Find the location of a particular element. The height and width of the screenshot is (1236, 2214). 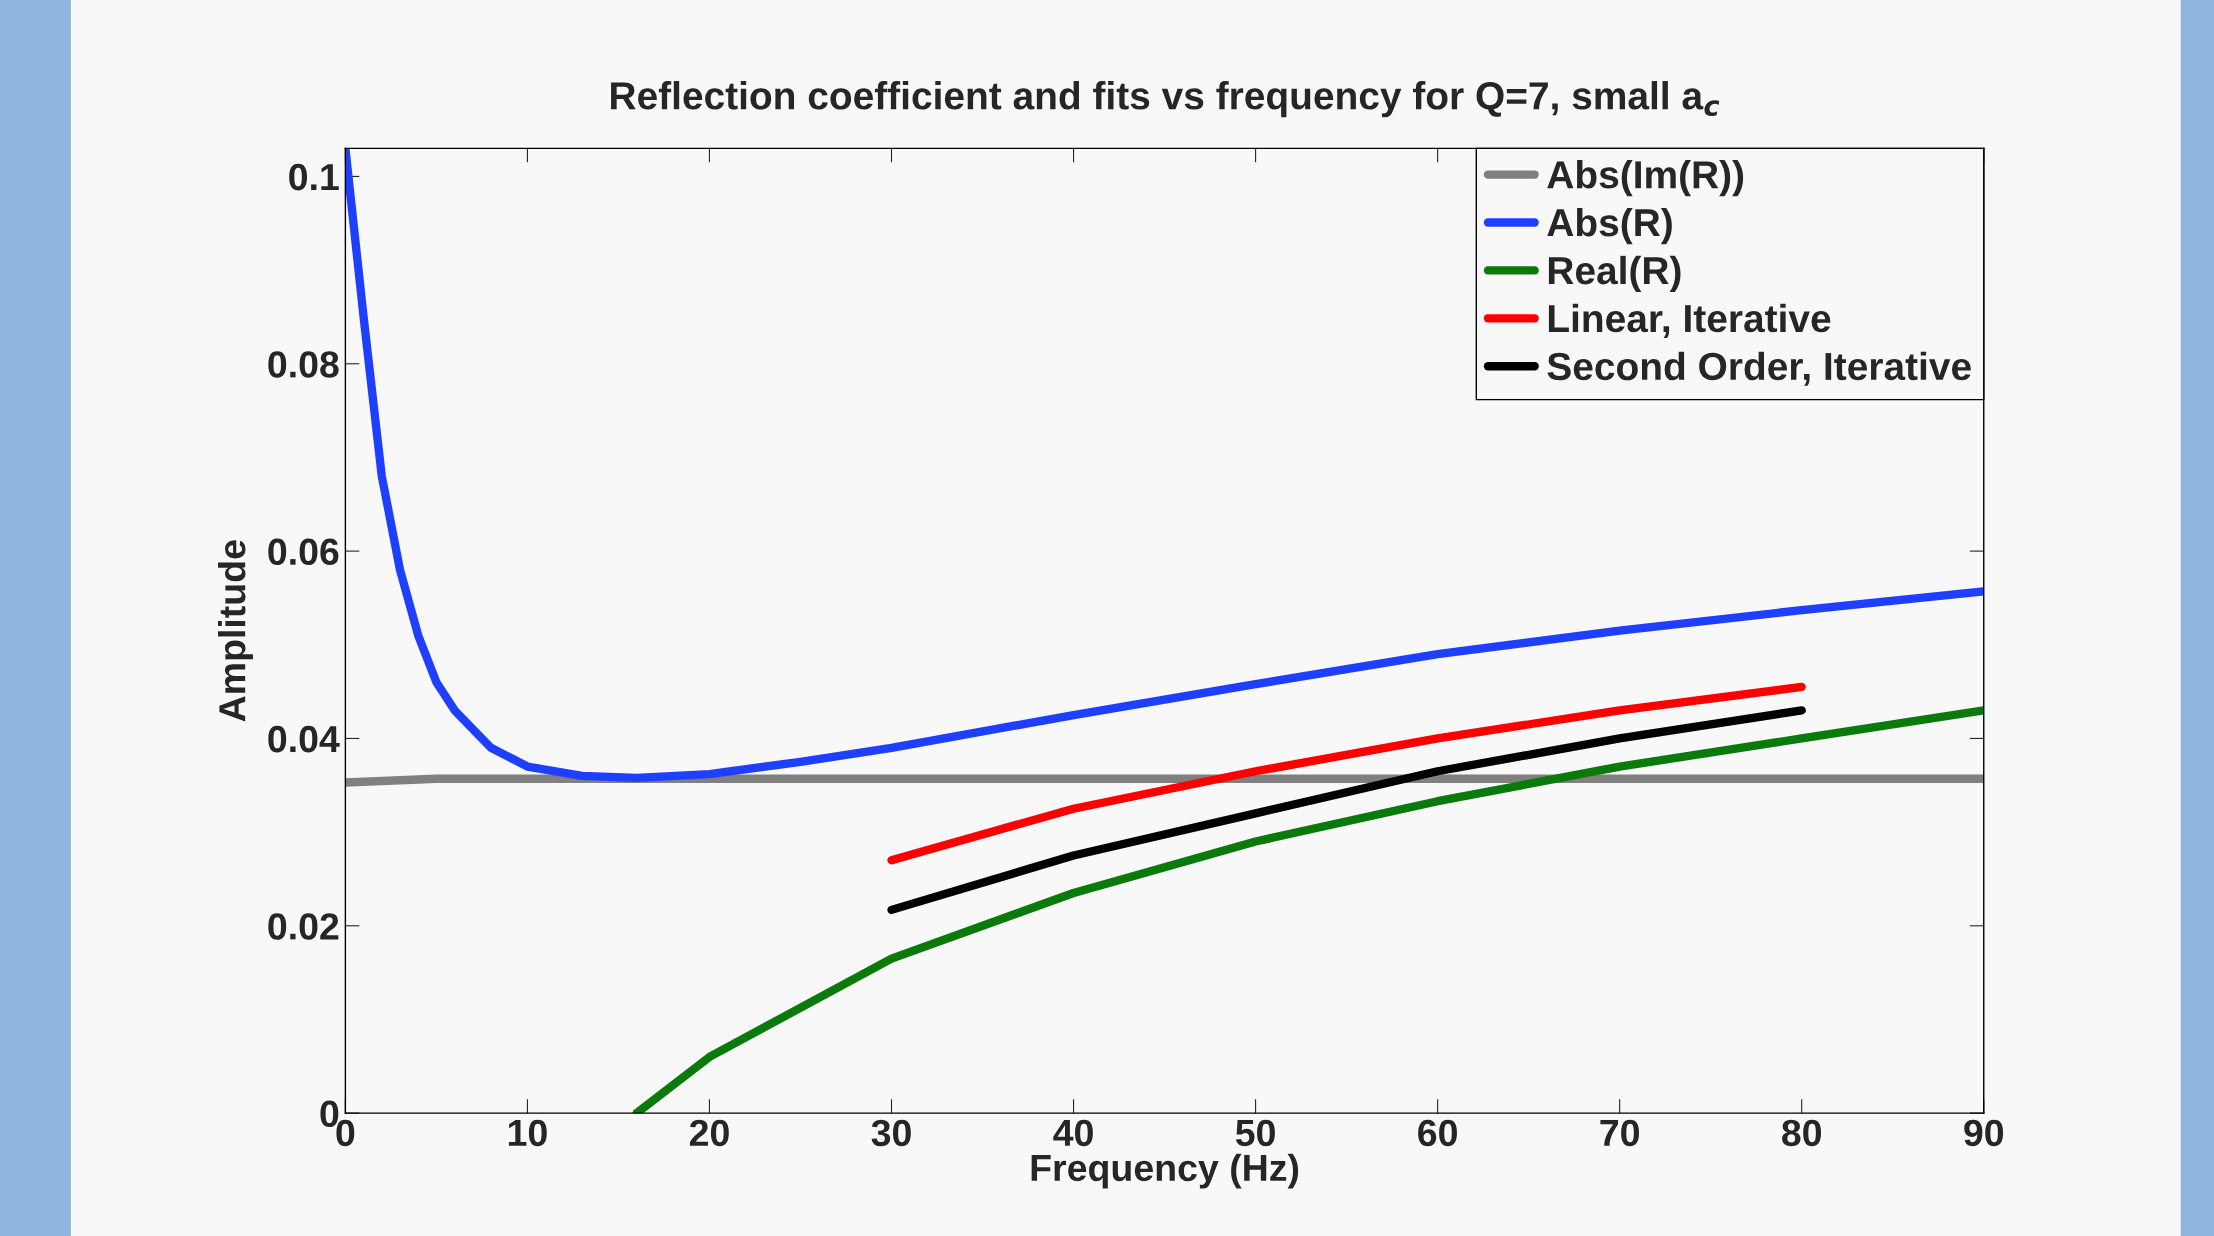

x-tick-label: 60 is located at coordinates (1437, 1133).